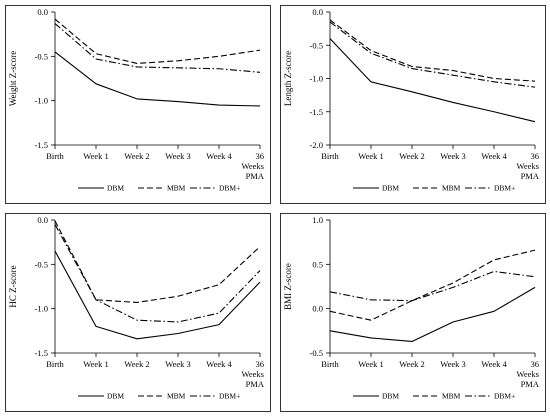  What do you see at coordinates (317, 264) in the screenshot?
I see `y-tick-label: 0.5` at bounding box center [317, 264].